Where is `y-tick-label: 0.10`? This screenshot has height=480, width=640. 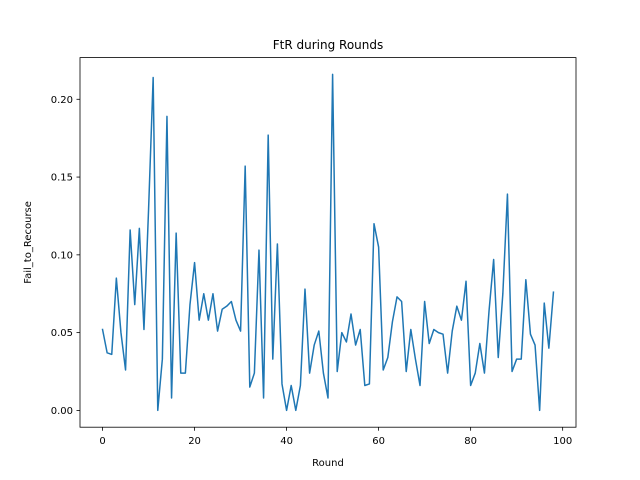
y-tick-label: 0.10 is located at coordinates (62, 255).